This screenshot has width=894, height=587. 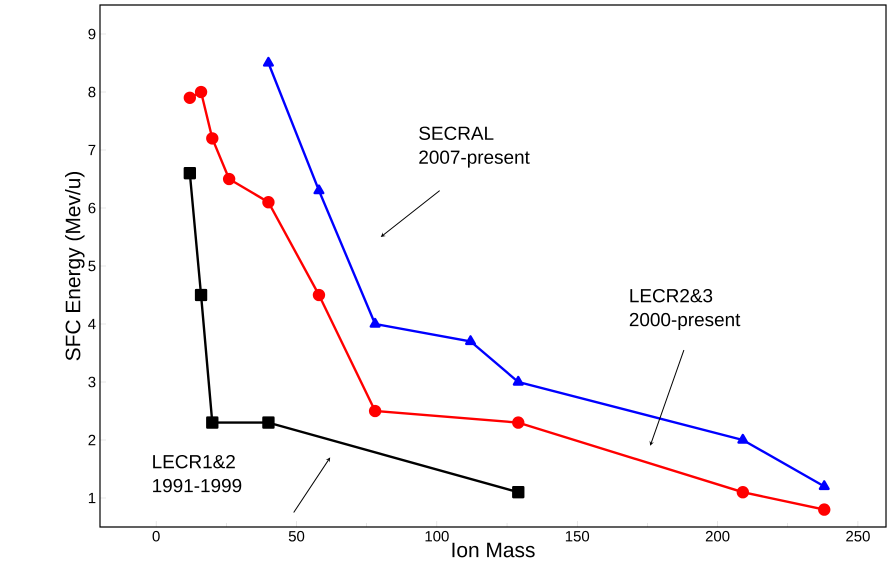 I want to click on annotation: LECR2&3 2000-present, so click(x=685, y=309).